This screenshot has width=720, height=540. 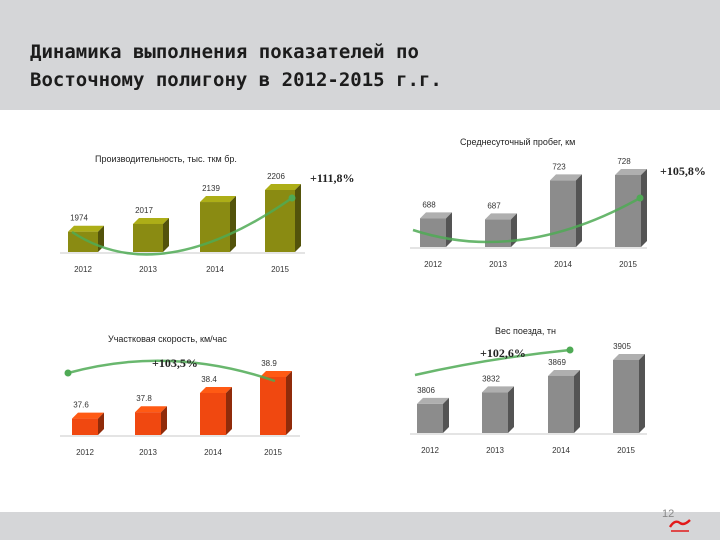 What do you see at coordinates (491, 378) in the screenshot?
I see `data-label: 3832` at bounding box center [491, 378].